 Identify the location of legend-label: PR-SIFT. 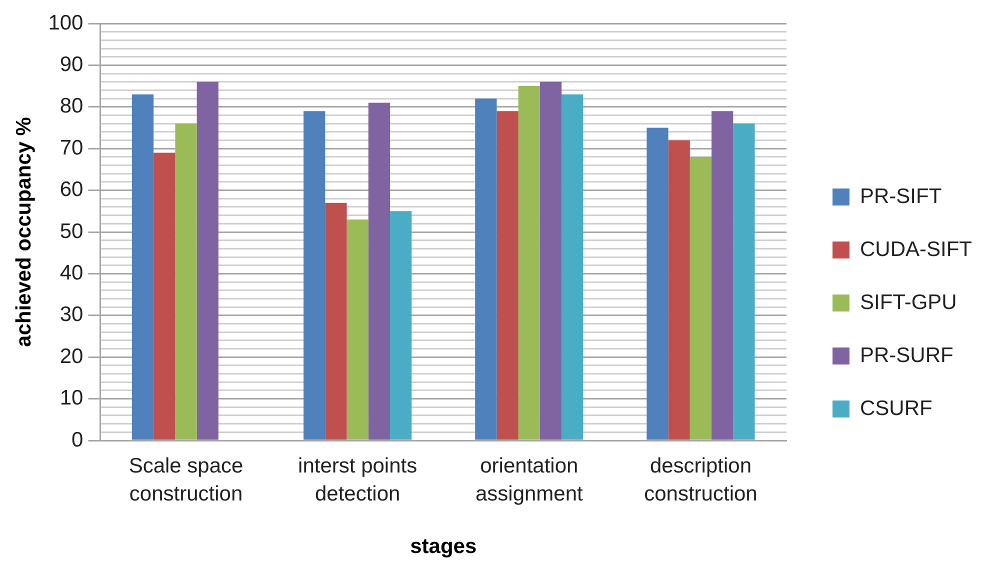
(901, 196).